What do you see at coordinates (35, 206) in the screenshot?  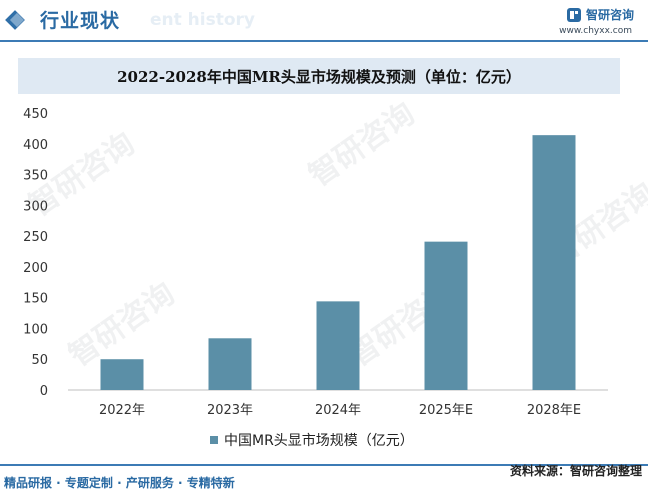 I see `y-tick-label: 300` at bounding box center [35, 206].